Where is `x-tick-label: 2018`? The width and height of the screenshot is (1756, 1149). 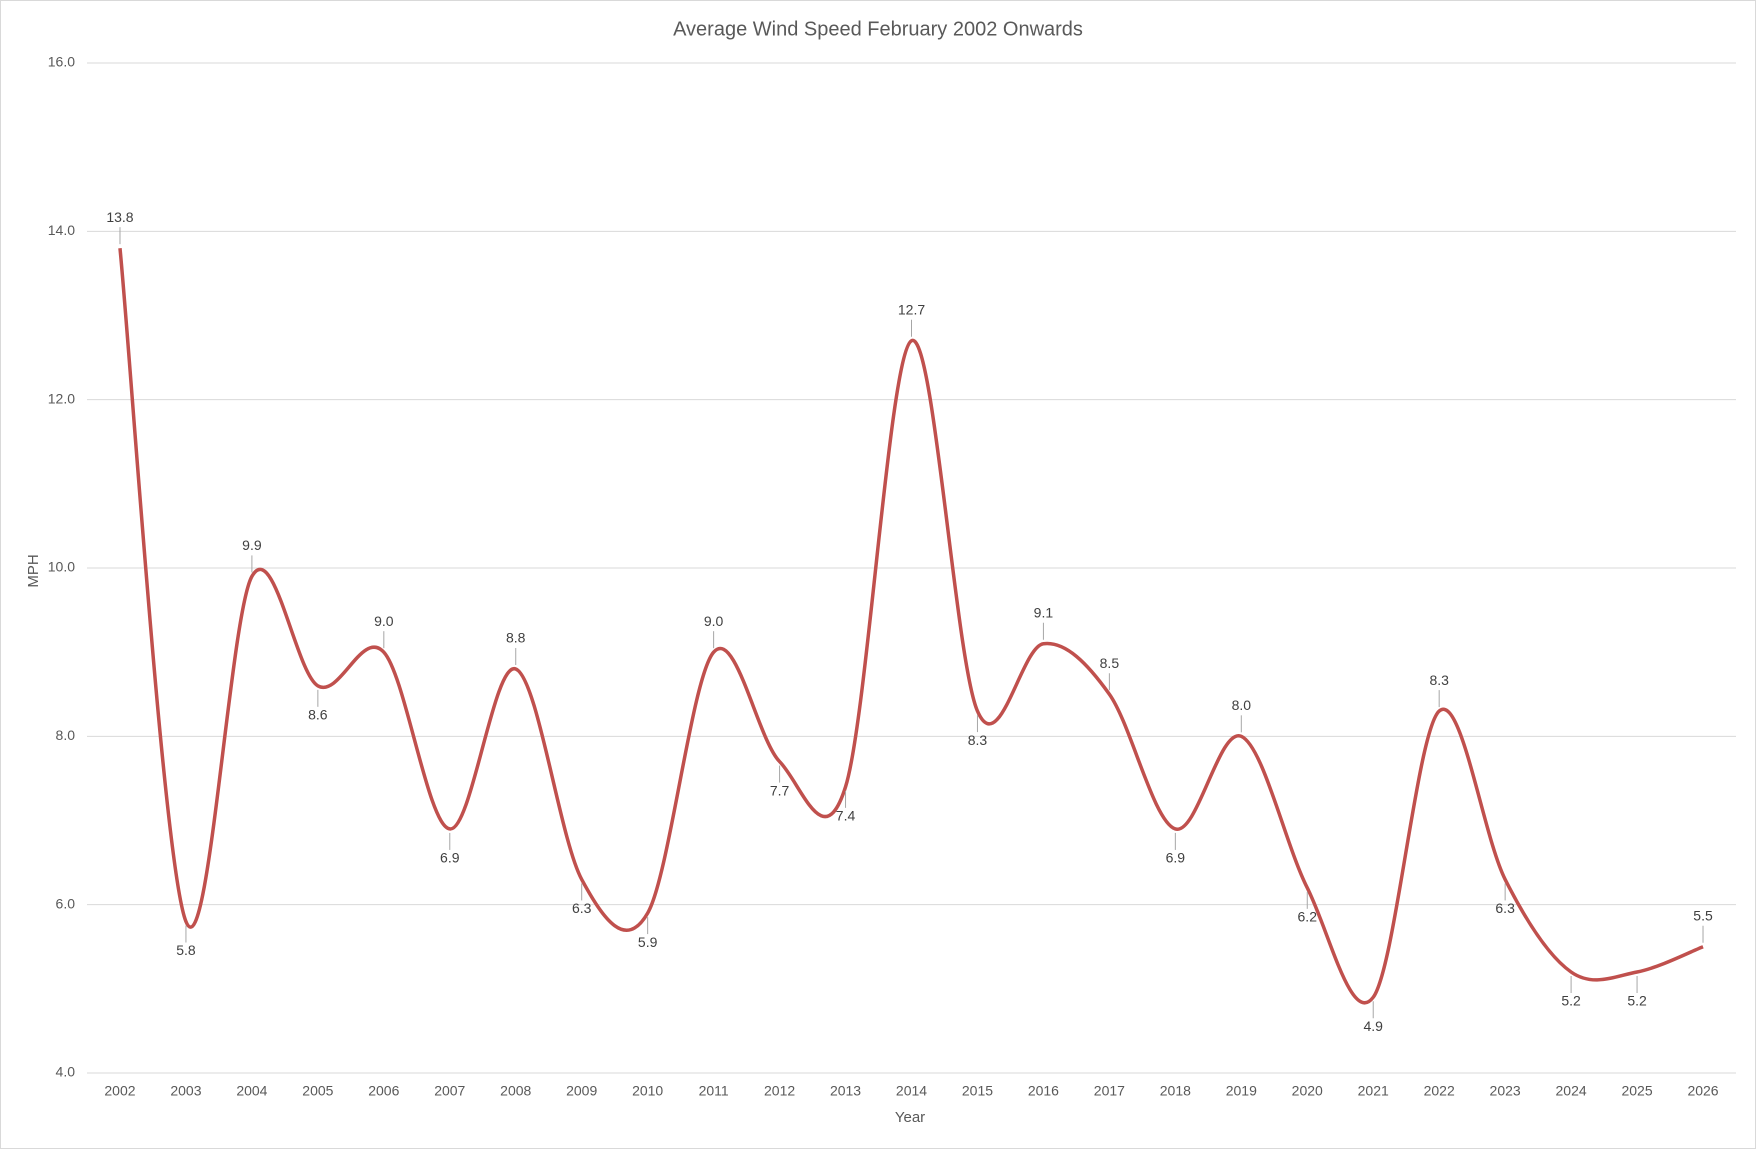
x-tick-label: 2018 is located at coordinates (1175, 1091).